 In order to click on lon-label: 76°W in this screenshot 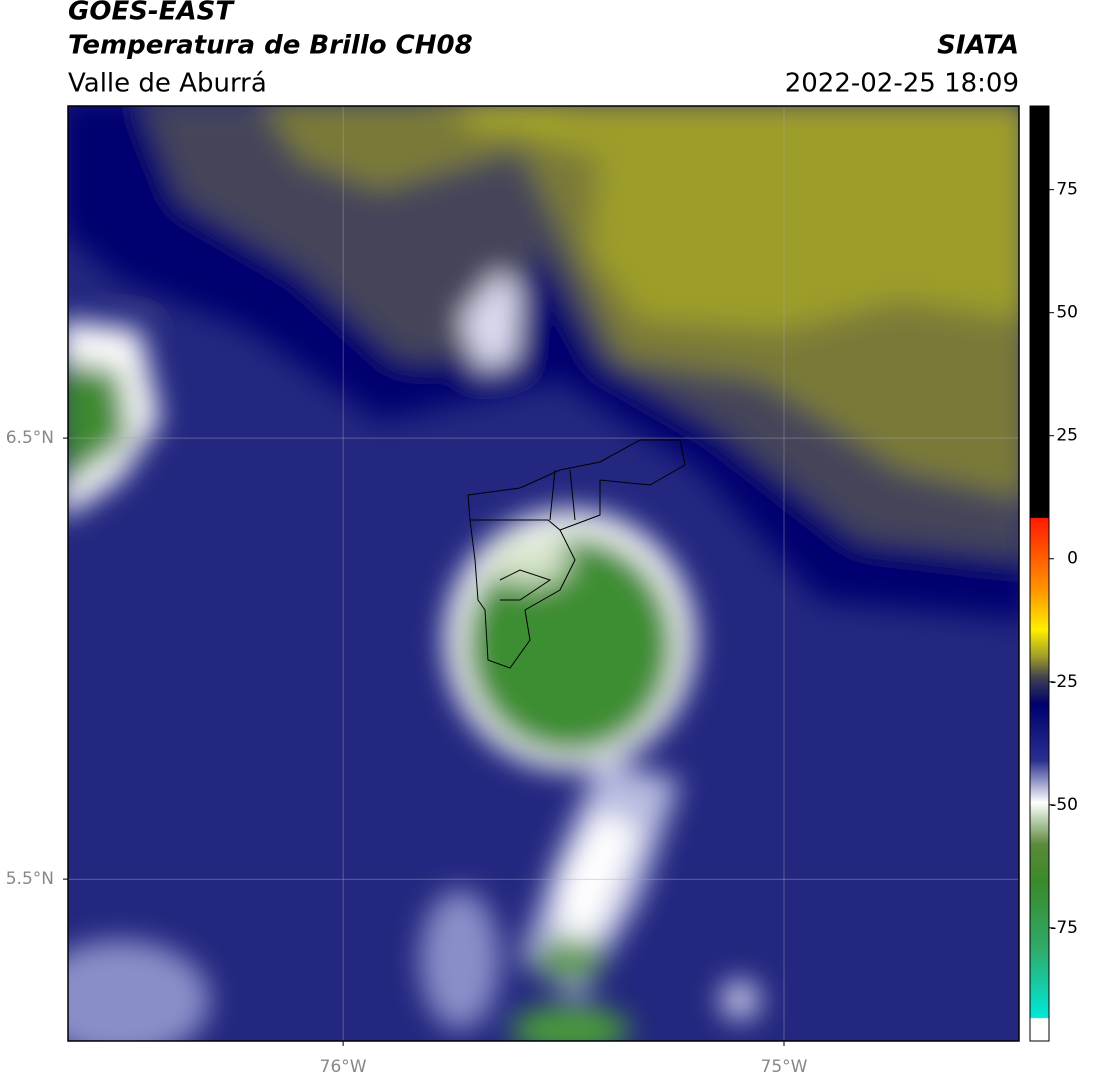, I will do `click(343, 1067)`.